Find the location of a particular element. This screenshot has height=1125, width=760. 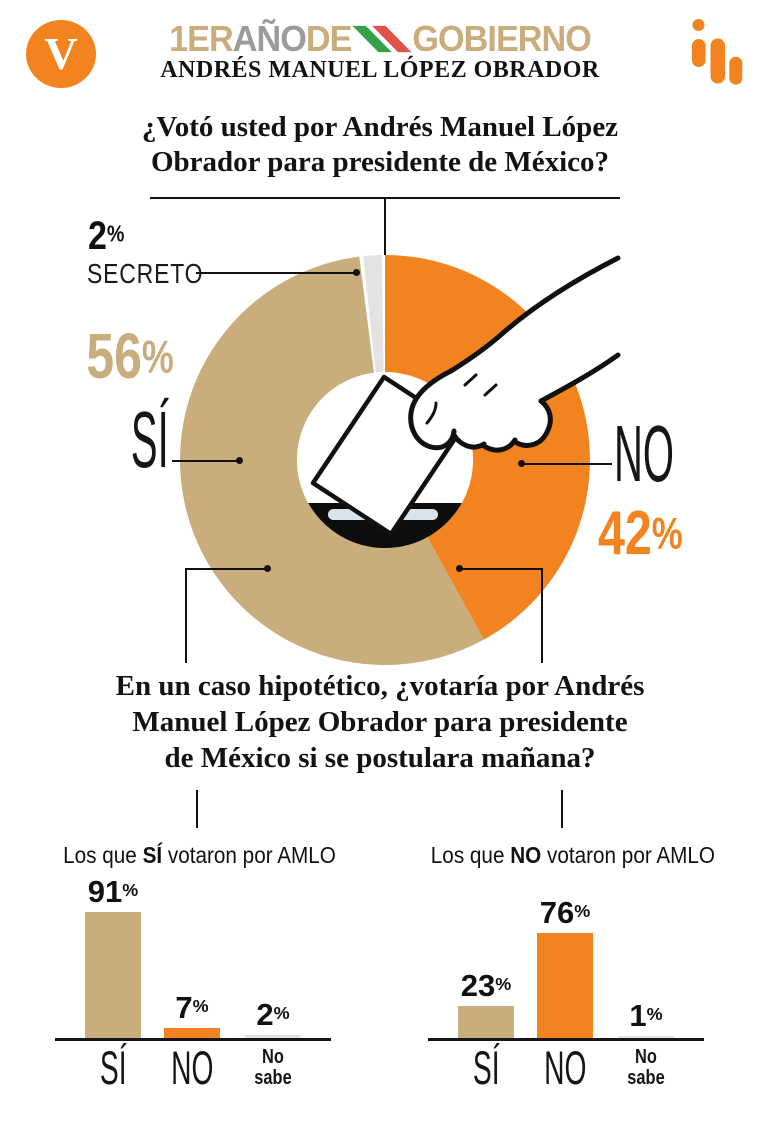

question2-connector-left is located at coordinates (197, 809).